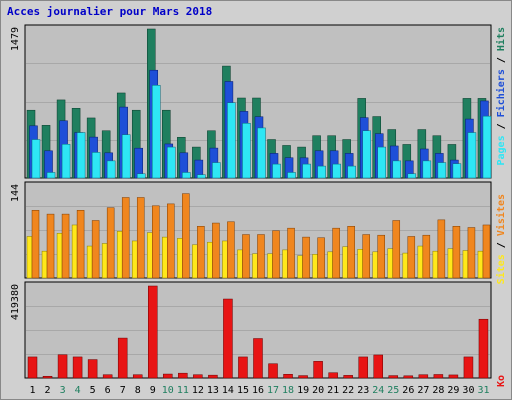  I want to click on x-tick-label: 31, so click(483, 390).